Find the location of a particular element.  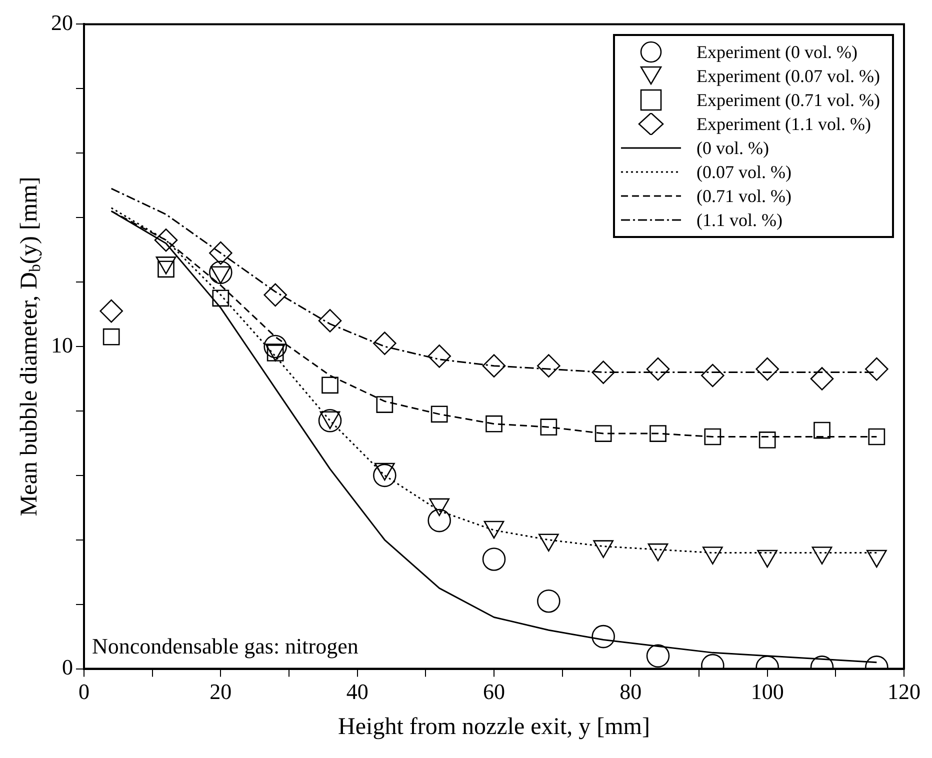

legend-label: (0 vol. %) is located at coordinates (733, 148).